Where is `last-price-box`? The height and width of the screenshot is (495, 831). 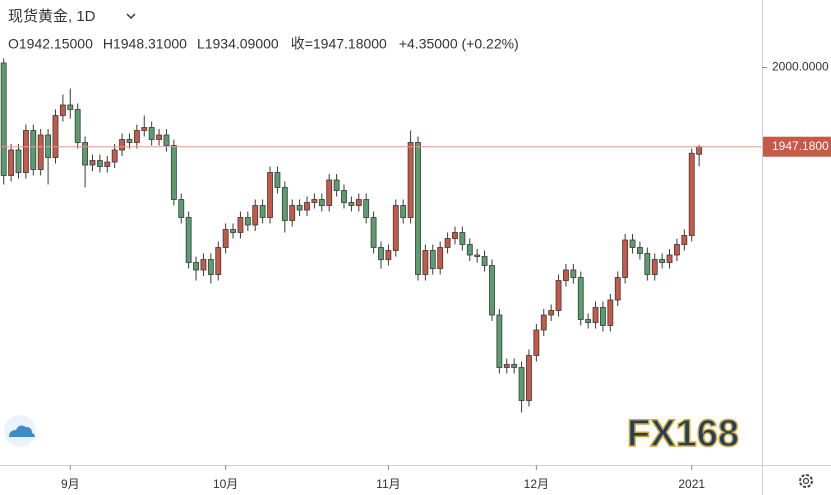
last-price-box is located at coordinates (797, 146).